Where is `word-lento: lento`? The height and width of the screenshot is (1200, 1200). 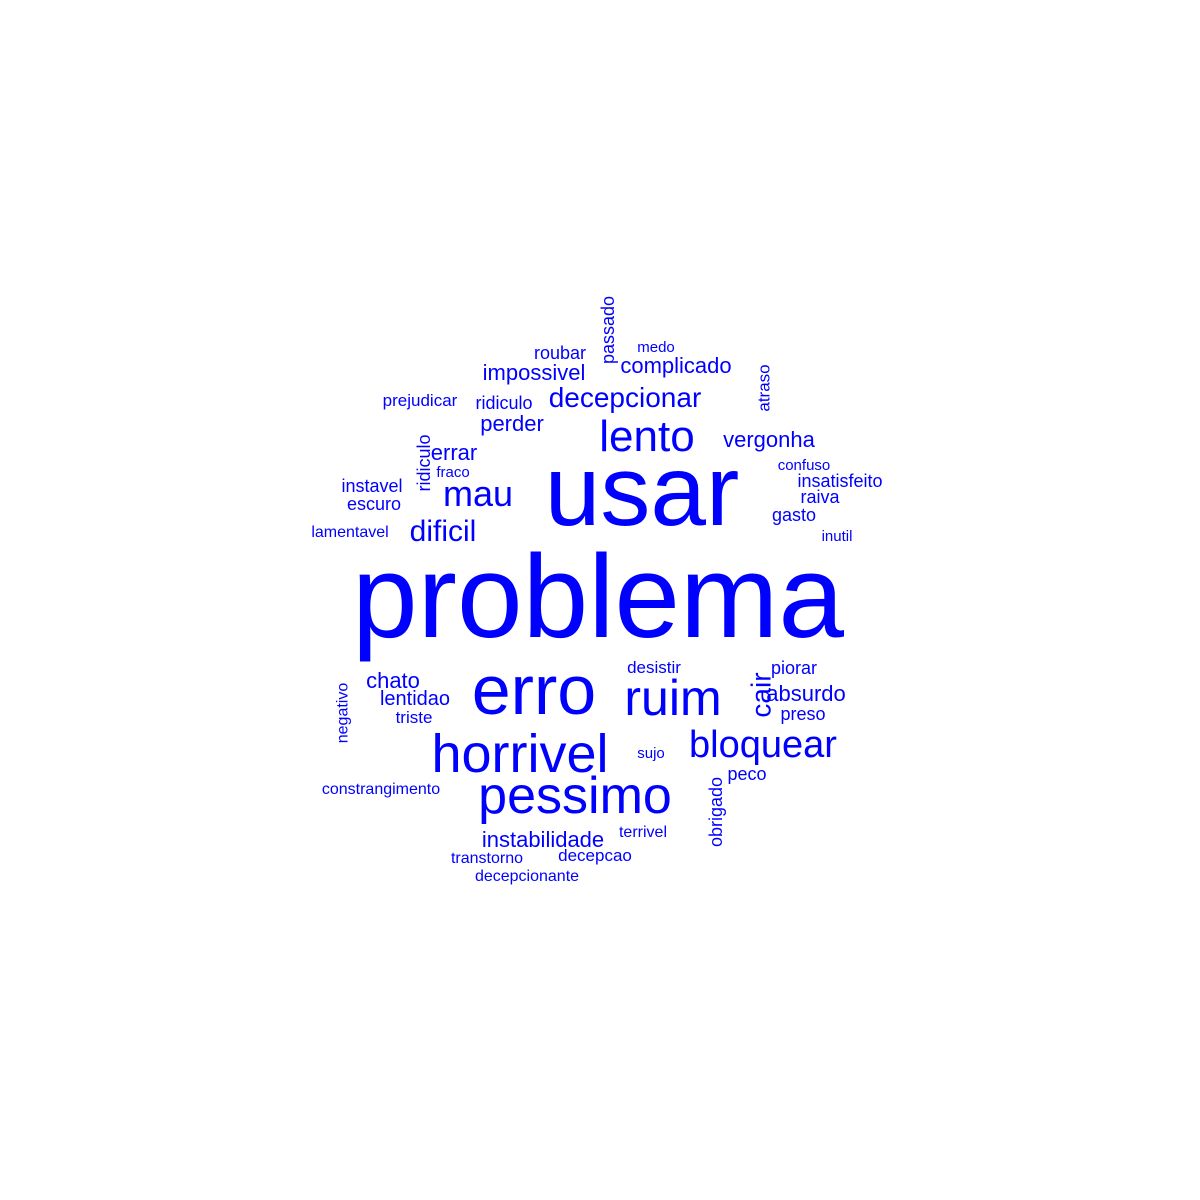
word-lento: lento is located at coordinates (646, 436).